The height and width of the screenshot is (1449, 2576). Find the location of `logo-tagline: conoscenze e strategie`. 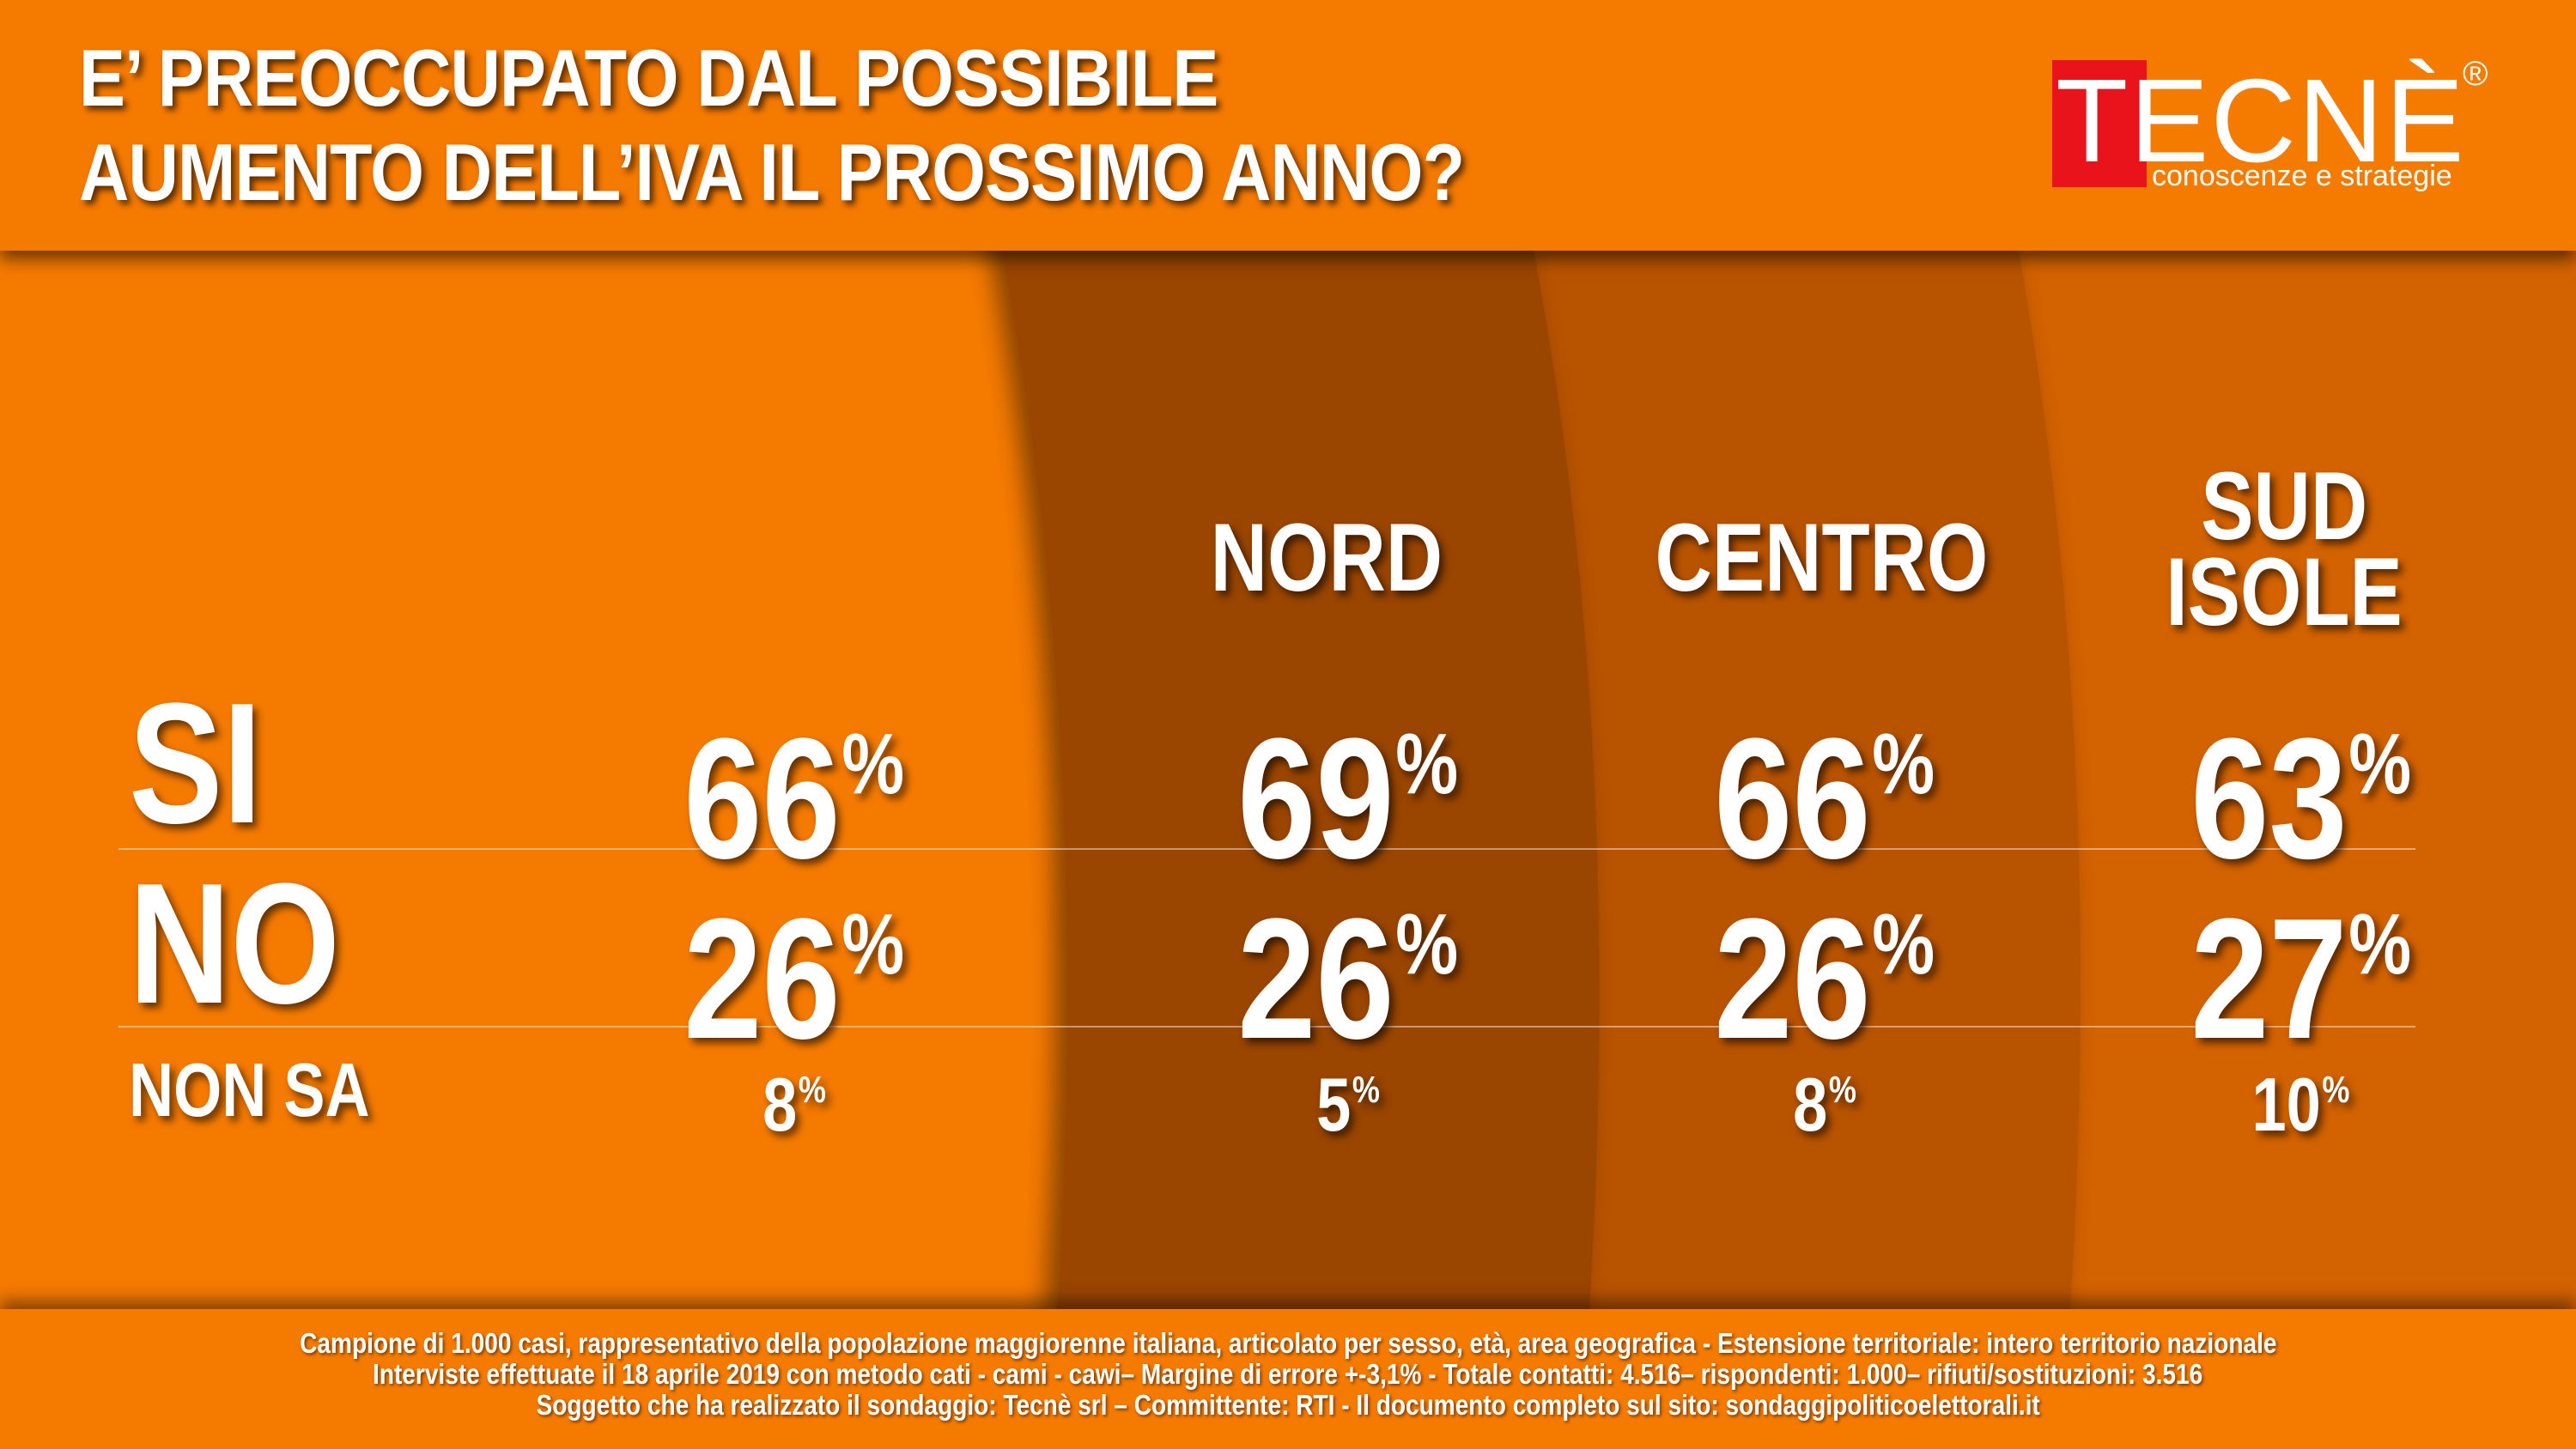

logo-tagline: conoscenze e strategie is located at coordinates (2302, 176).